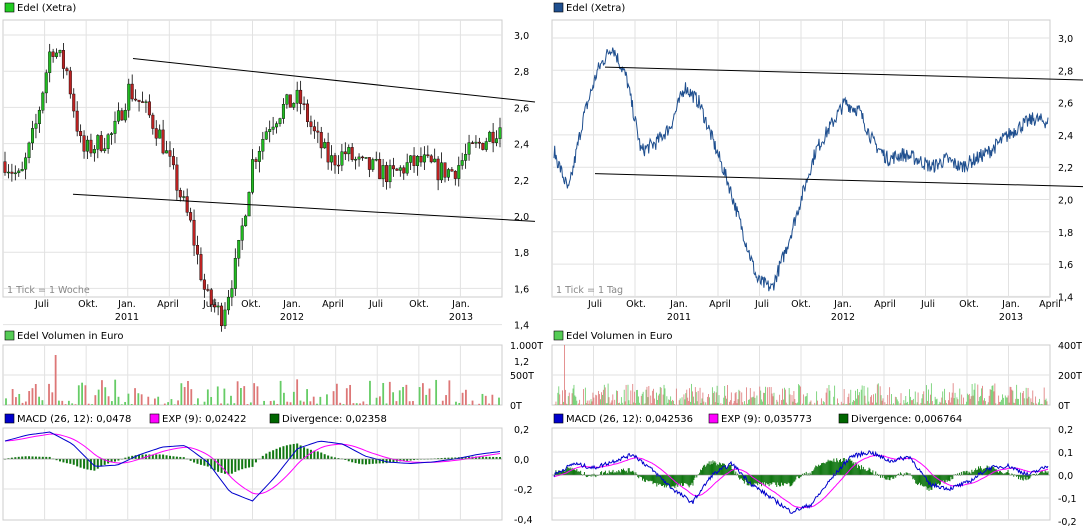  What do you see at coordinates (1065, 297) in the screenshot?
I see `y-tick-label: 1,4` at bounding box center [1065, 297].